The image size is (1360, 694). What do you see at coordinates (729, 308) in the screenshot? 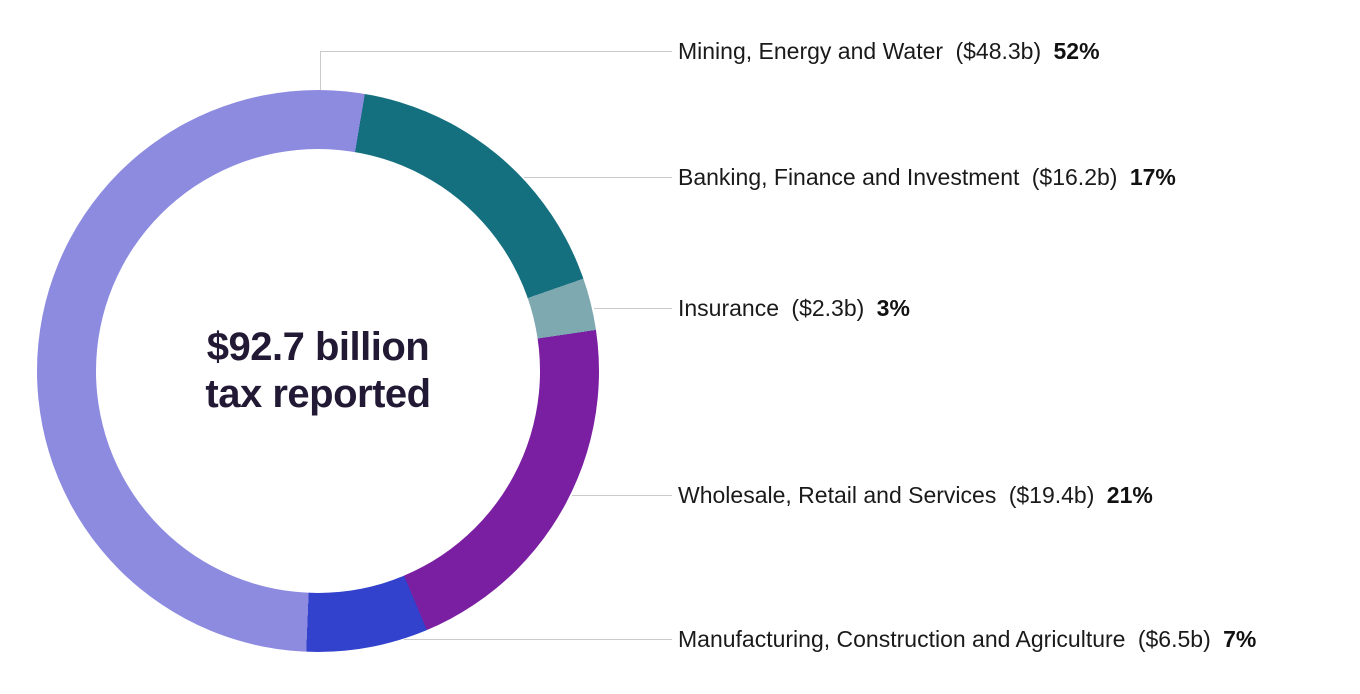
I see `legend-label: Insurance` at bounding box center [729, 308].